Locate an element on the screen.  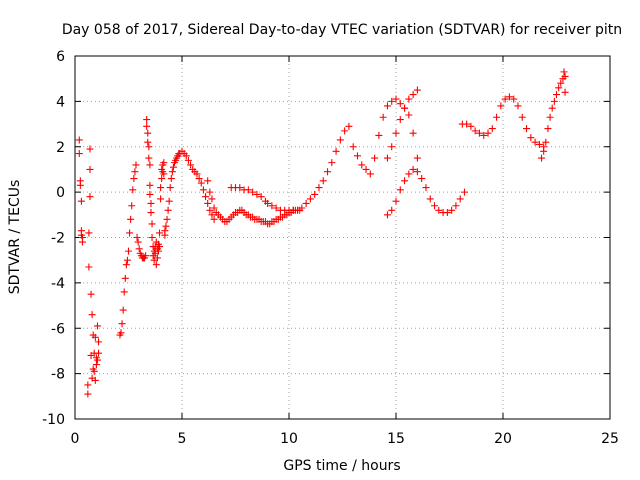
y-tick-label: 2 is located at coordinates (60, 148).